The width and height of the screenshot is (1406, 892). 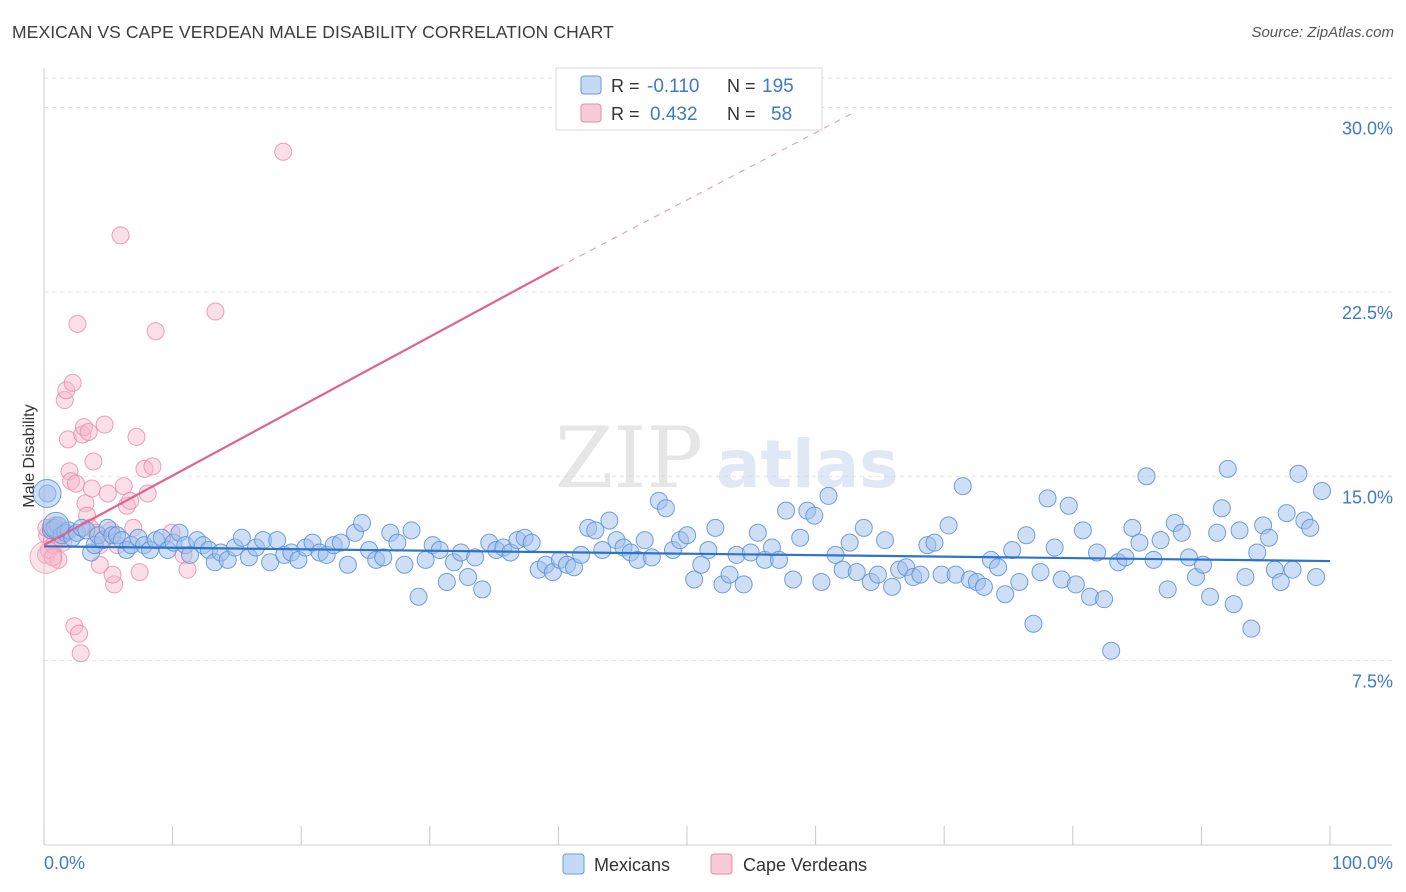 I want to click on cape-verdeans-points, so click(x=161, y=402).